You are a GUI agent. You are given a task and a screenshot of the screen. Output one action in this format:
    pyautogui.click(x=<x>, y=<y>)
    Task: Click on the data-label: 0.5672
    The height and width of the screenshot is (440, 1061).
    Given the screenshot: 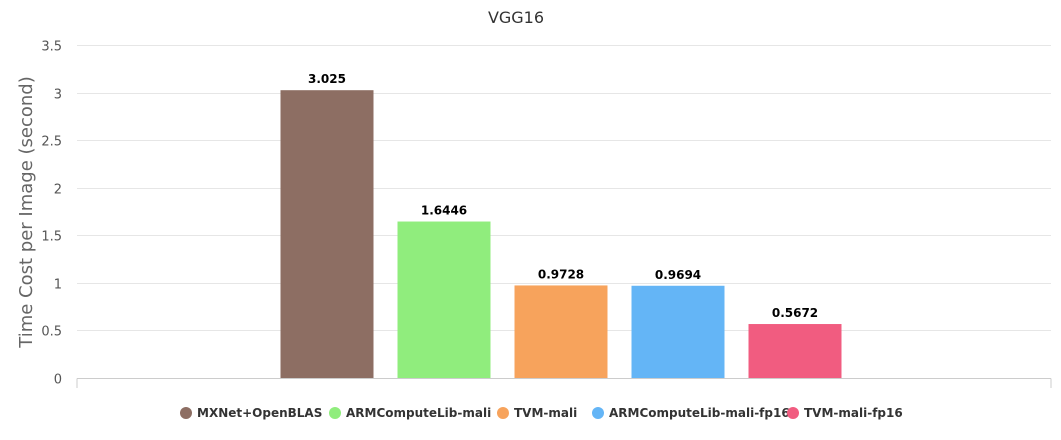 What is the action you would take?
    pyautogui.click(x=795, y=313)
    